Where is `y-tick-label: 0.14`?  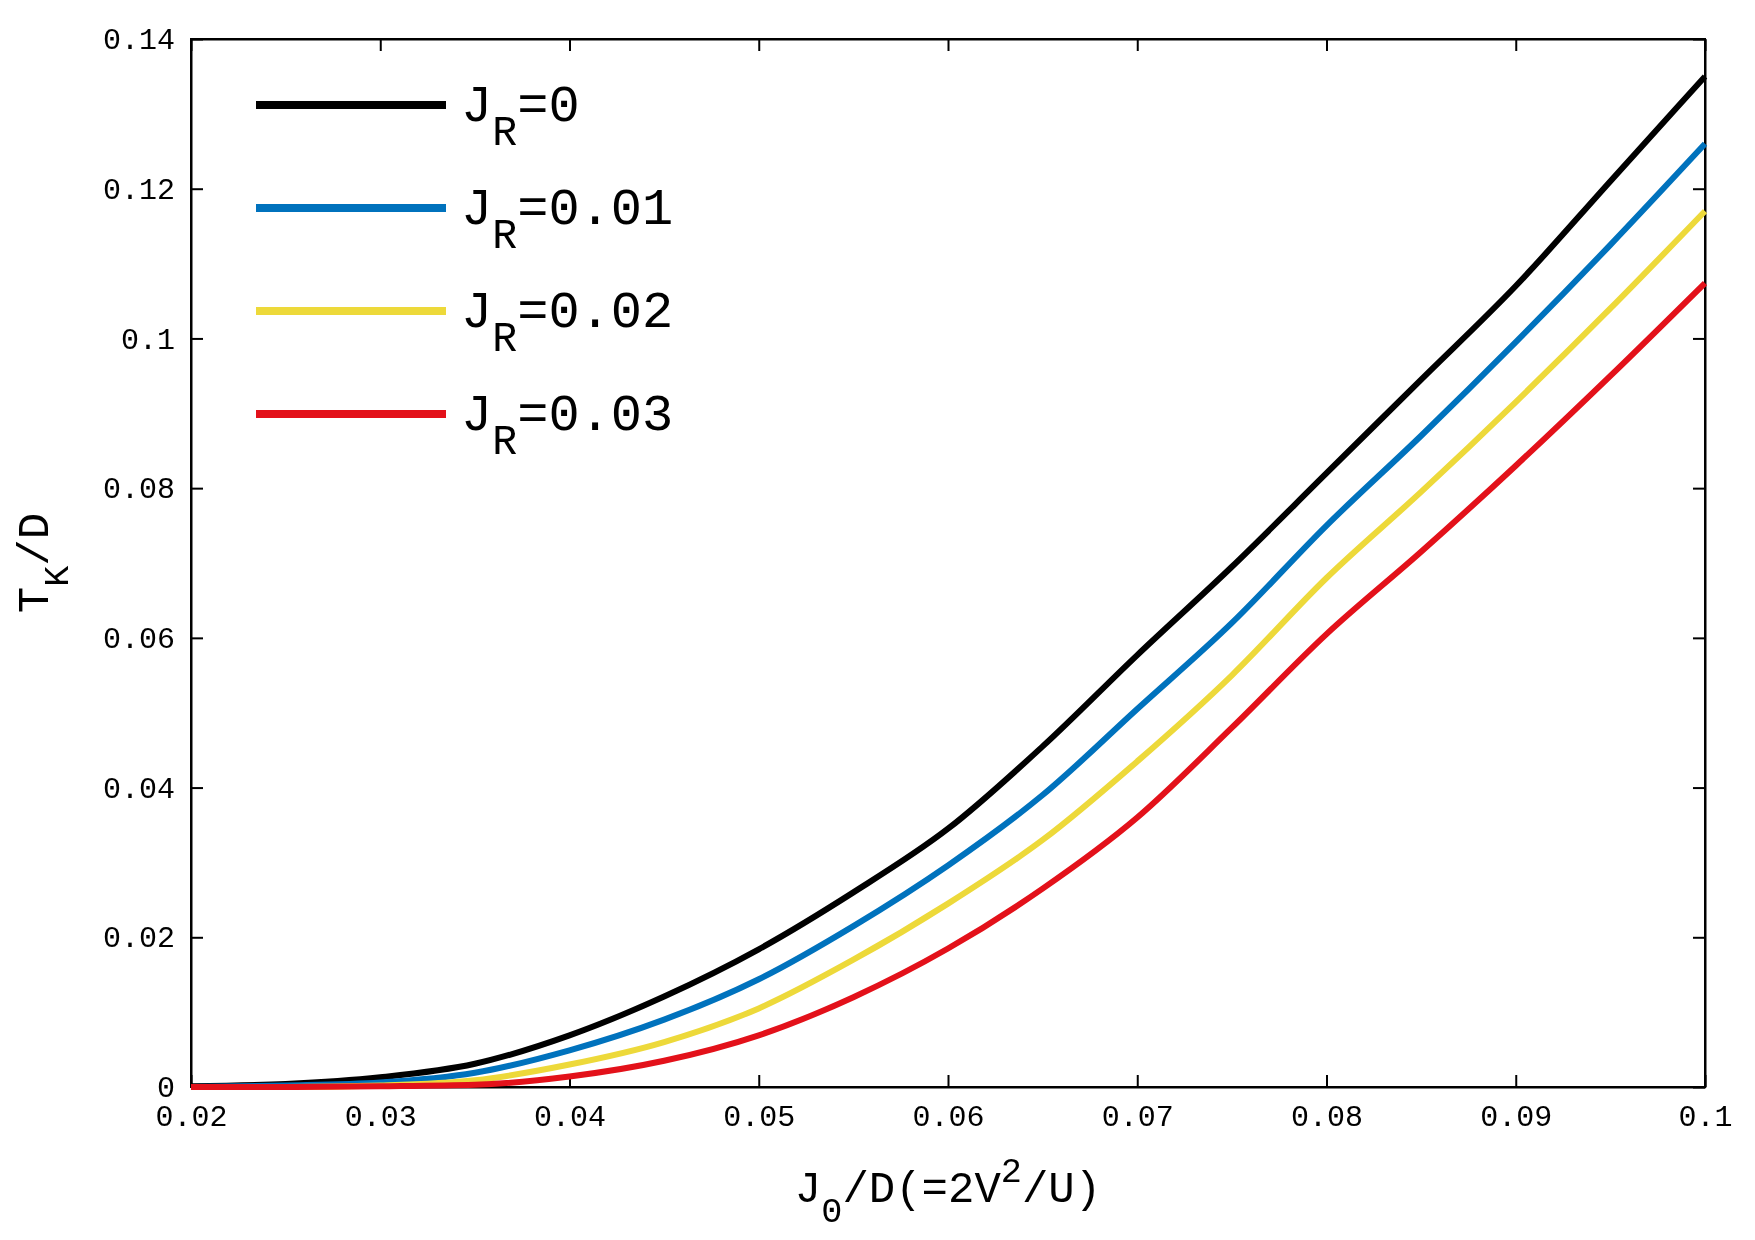 y-tick-label: 0.14 is located at coordinates (138, 41).